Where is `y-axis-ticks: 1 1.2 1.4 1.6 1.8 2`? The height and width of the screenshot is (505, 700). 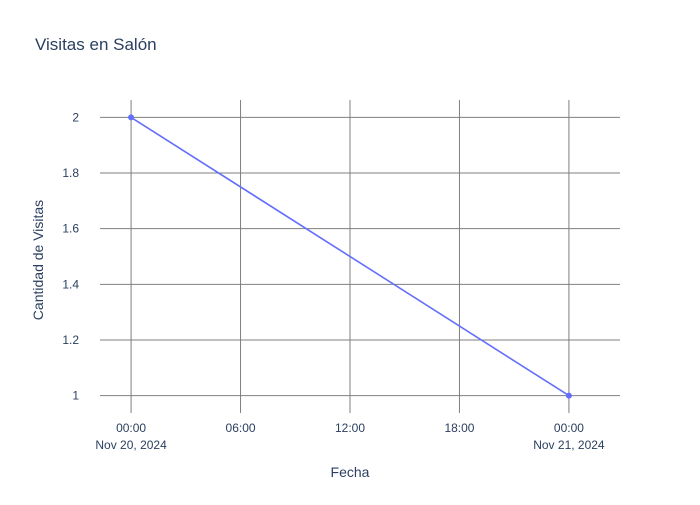
y-axis-ticks: 1 1.2 1.4 1.6 1.8 2 is located at coordinates (70, 256).